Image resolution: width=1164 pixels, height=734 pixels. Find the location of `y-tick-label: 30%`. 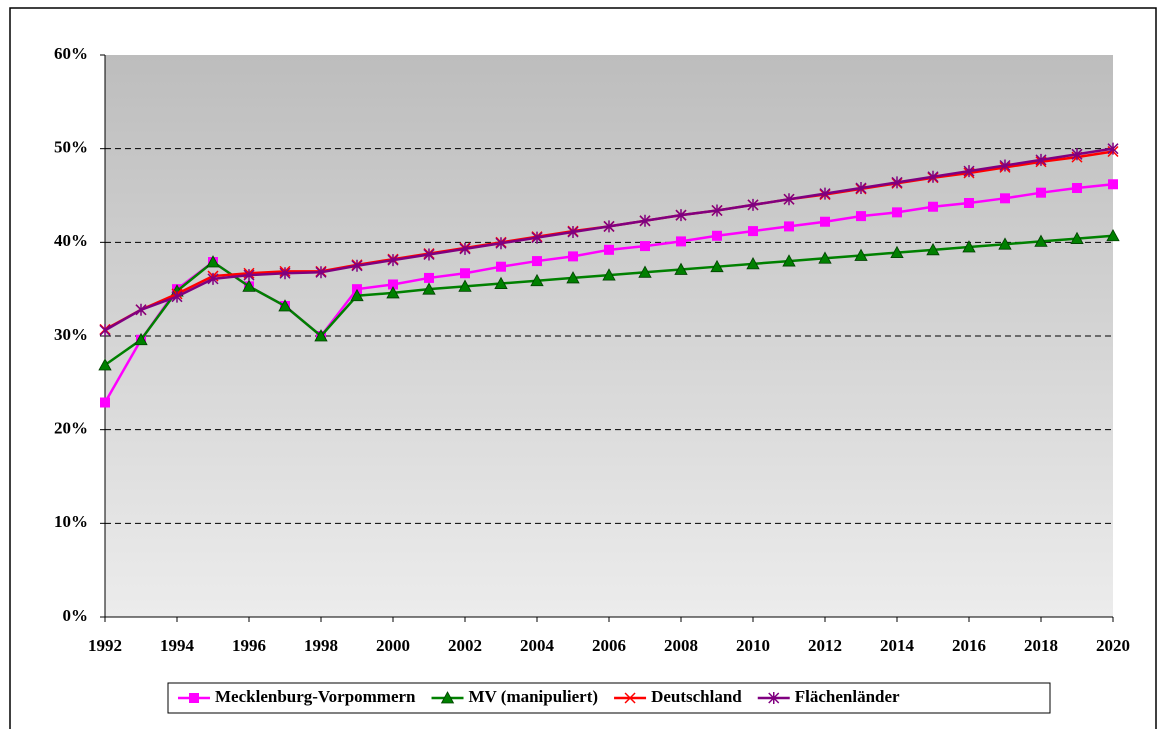

y-tick-label: 30% is located at coordinates (71, 334).